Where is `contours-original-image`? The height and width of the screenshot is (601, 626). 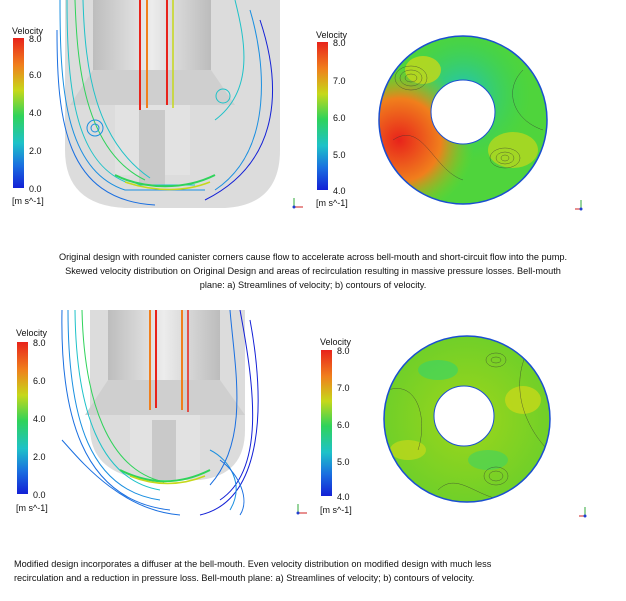 contours-original-image is located at coordinates (463, 120).